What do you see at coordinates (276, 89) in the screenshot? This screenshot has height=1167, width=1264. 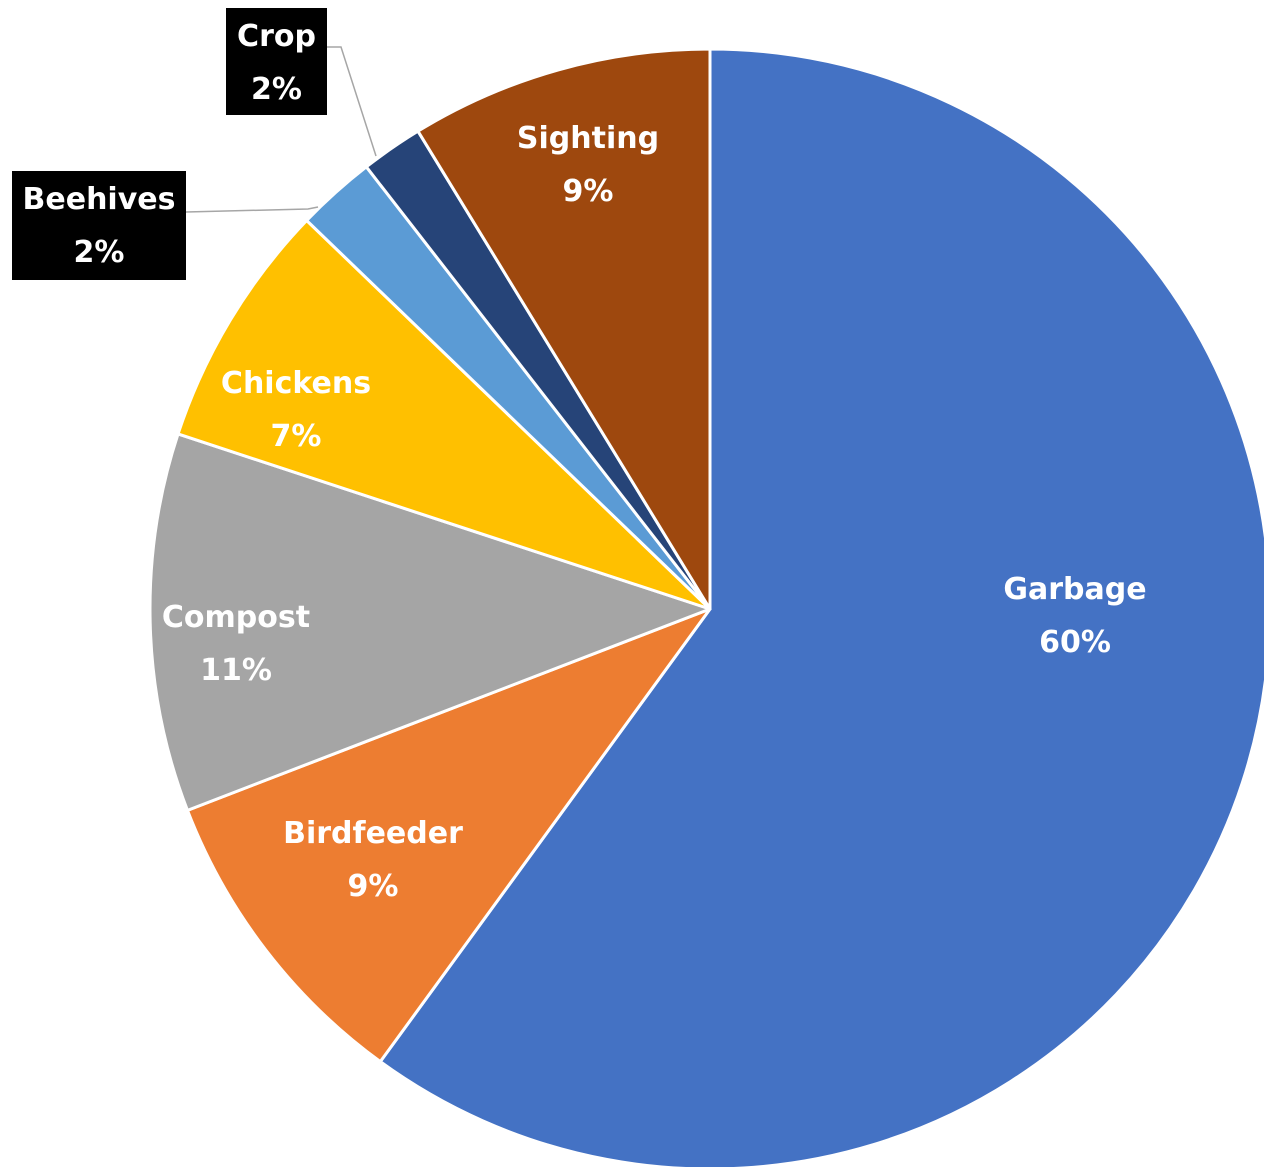 I see `slice-label-percent-crop: 2%` at bounding box center [276, 89].